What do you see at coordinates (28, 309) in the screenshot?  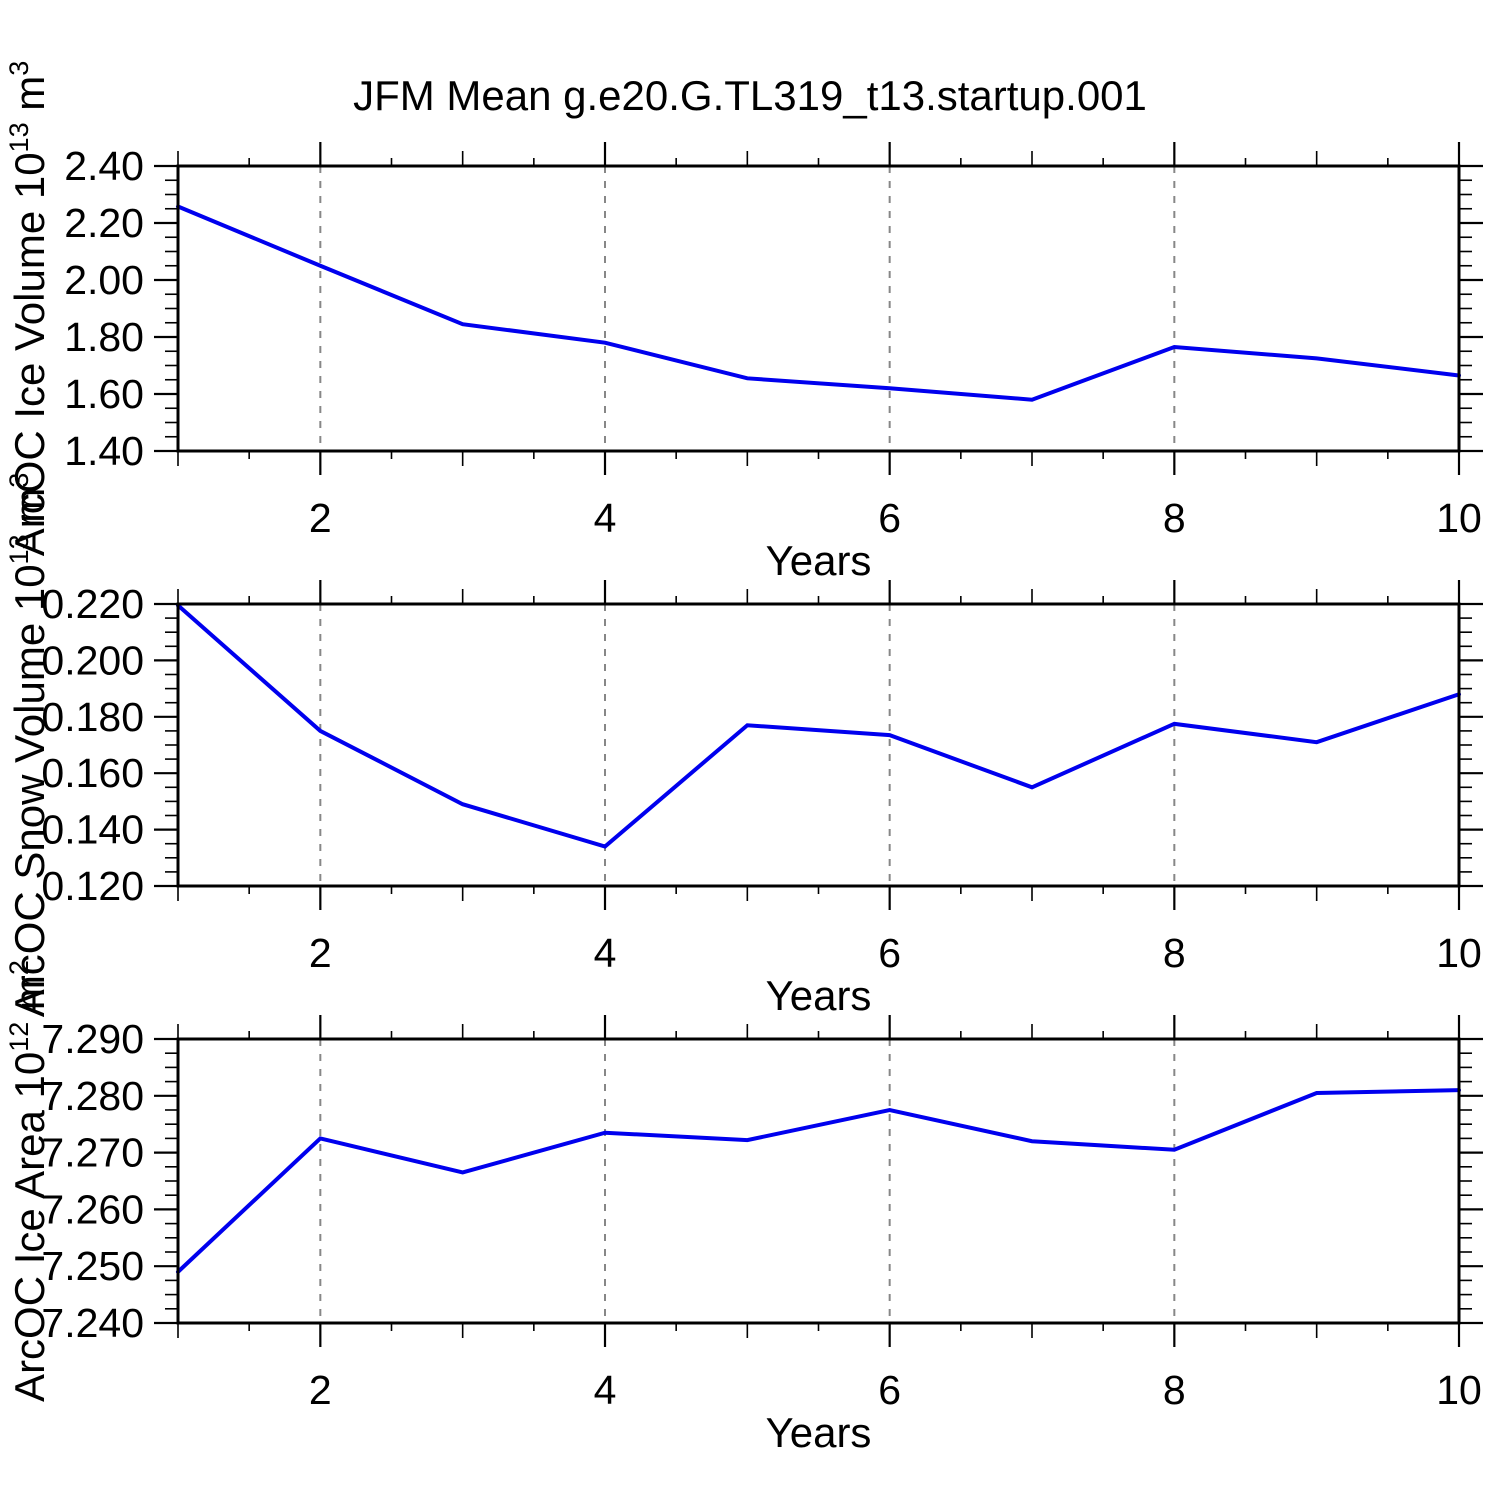 I see `ice-volume-yaxis-title: ArcOC Ice Volume 1013​ m3​` at bounding box center [28, 309].